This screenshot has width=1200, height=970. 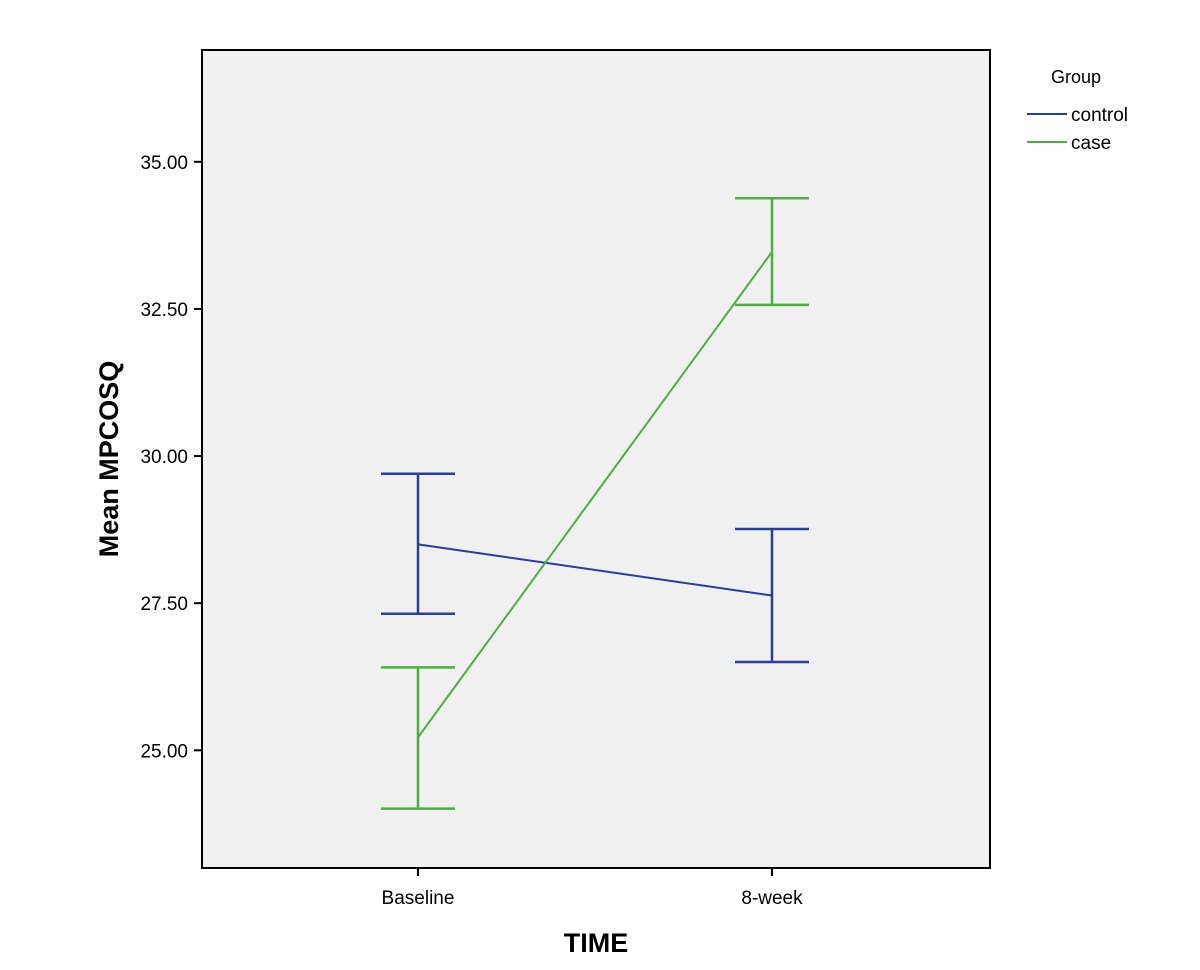 I want to click on series-line-case, so click(x=595, y=494).